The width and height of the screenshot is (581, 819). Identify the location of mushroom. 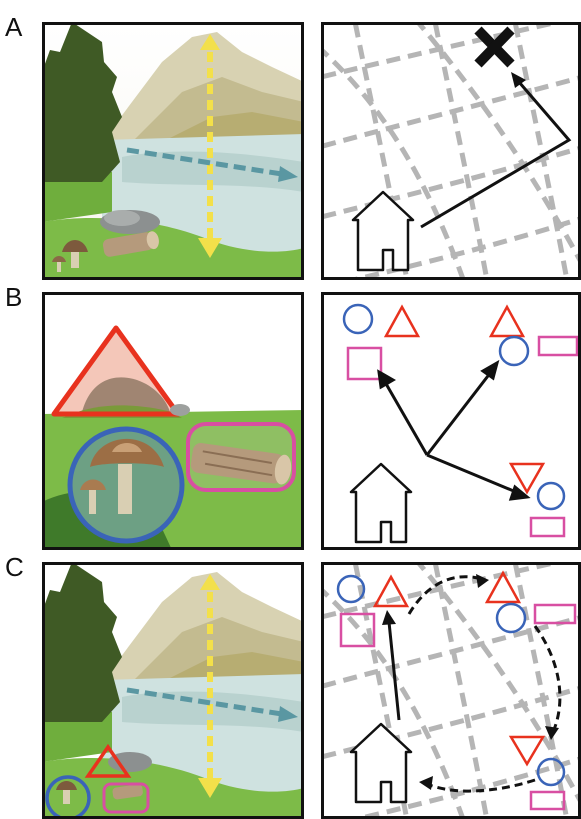
(70, 256).